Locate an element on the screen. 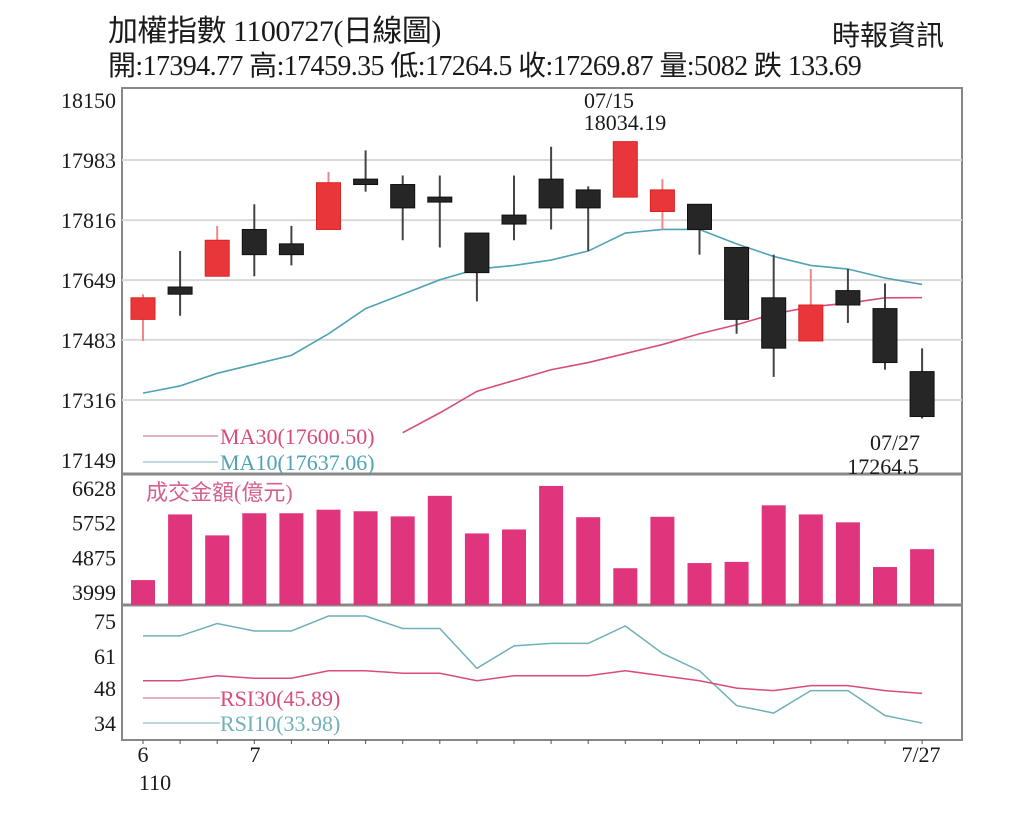  rsi10-line is located at coordinates (533, 669).